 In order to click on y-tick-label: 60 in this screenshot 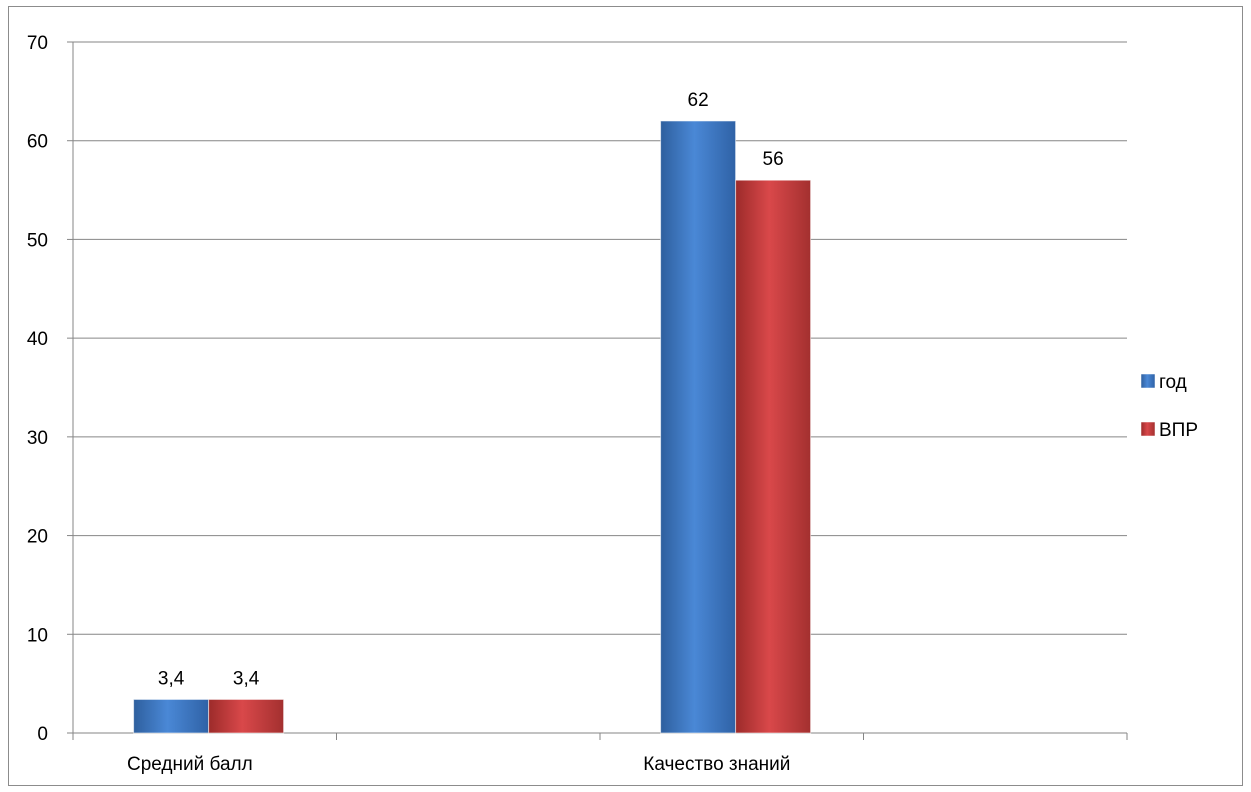, I will do `click(37, 142)`.